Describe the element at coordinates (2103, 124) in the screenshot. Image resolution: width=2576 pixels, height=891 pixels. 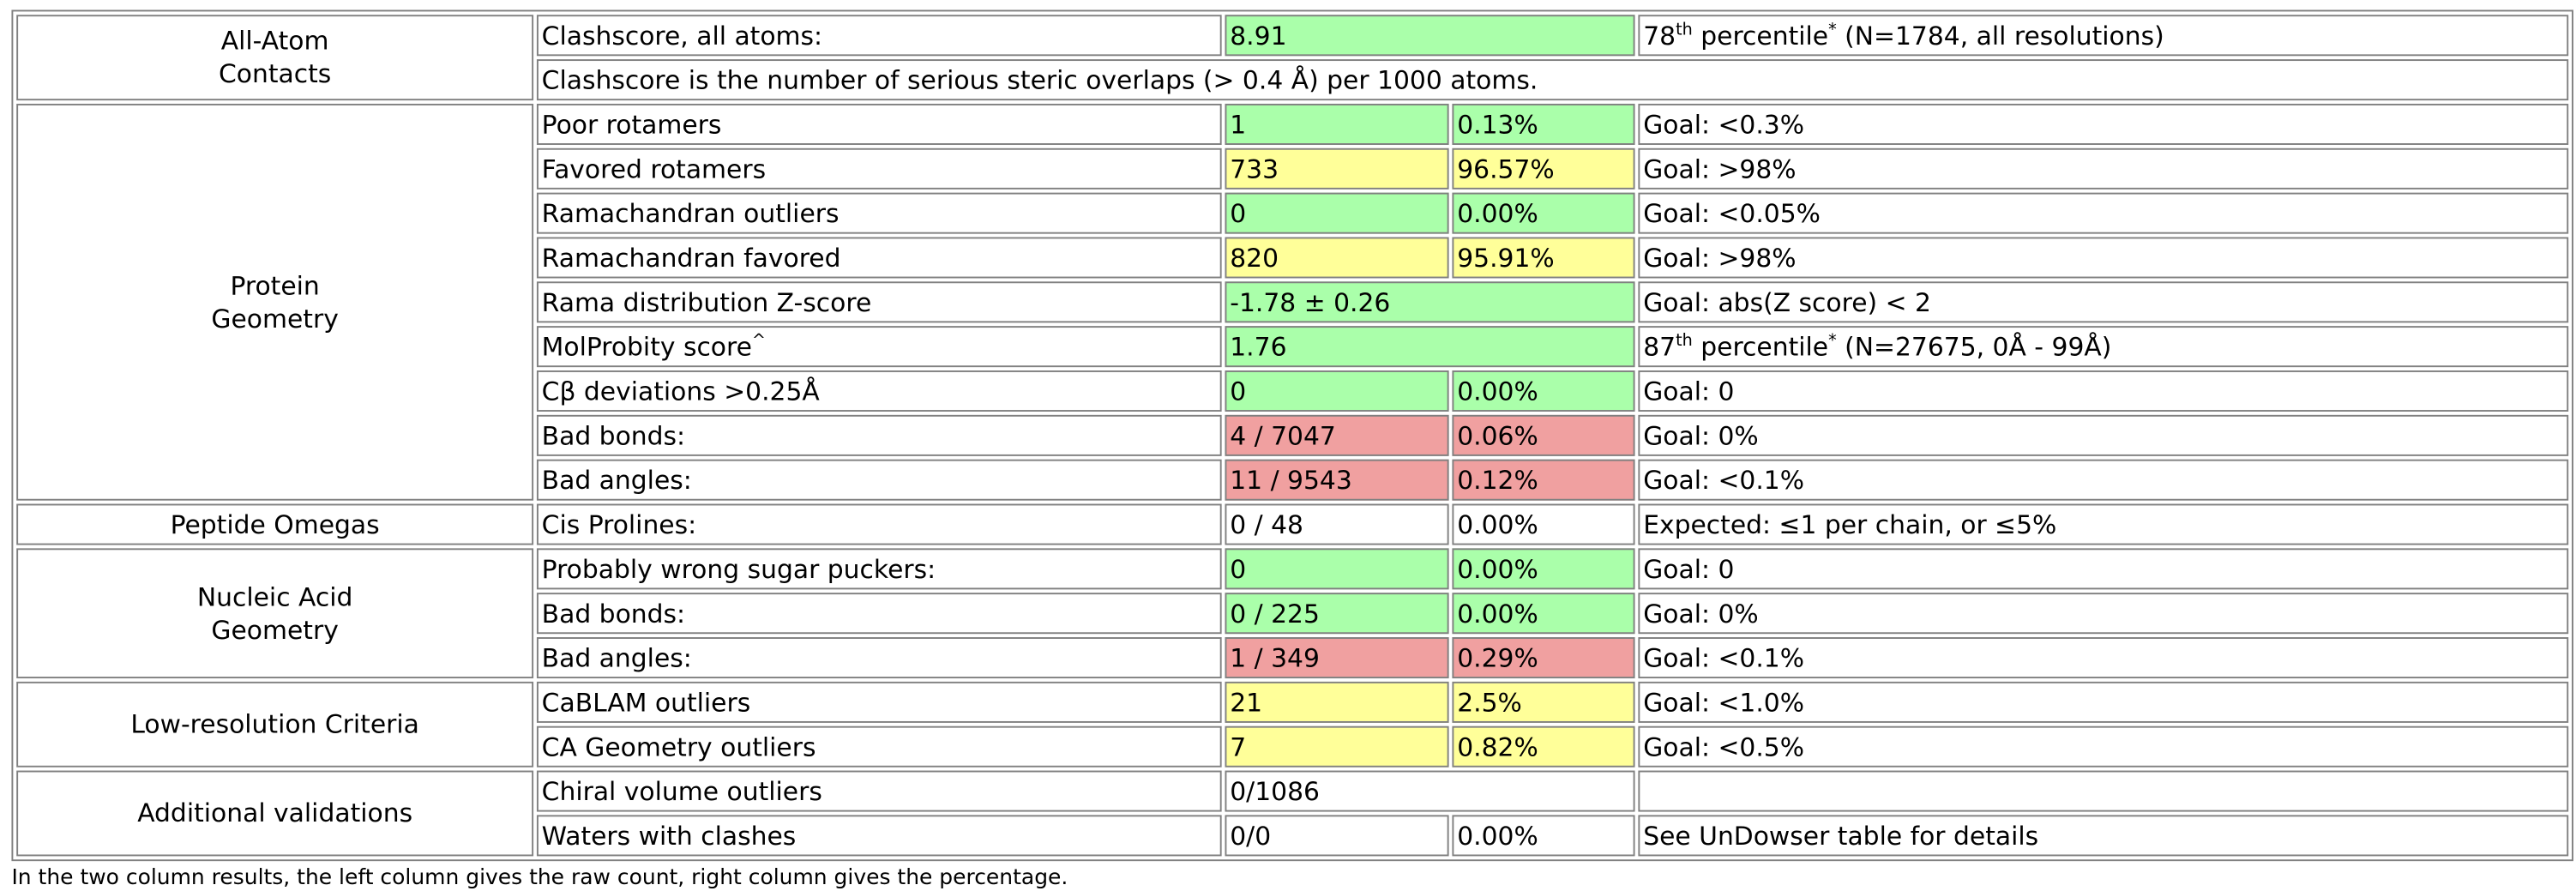
I see `goal-cell: Goal: <0.3%` at that location.